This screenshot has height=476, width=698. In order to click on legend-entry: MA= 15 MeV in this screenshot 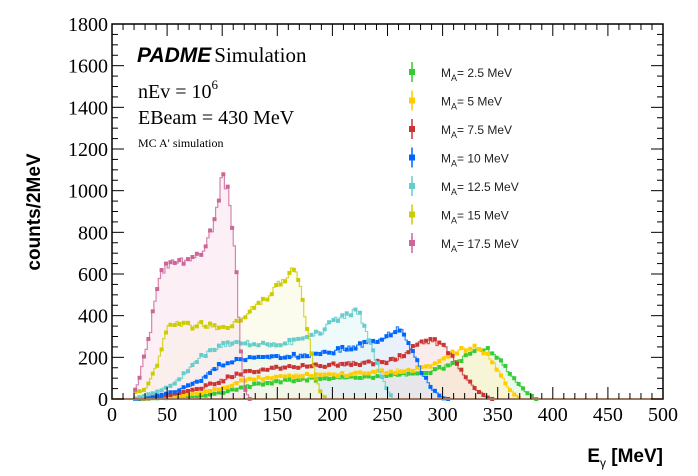, I will do `click(459, 215)`.